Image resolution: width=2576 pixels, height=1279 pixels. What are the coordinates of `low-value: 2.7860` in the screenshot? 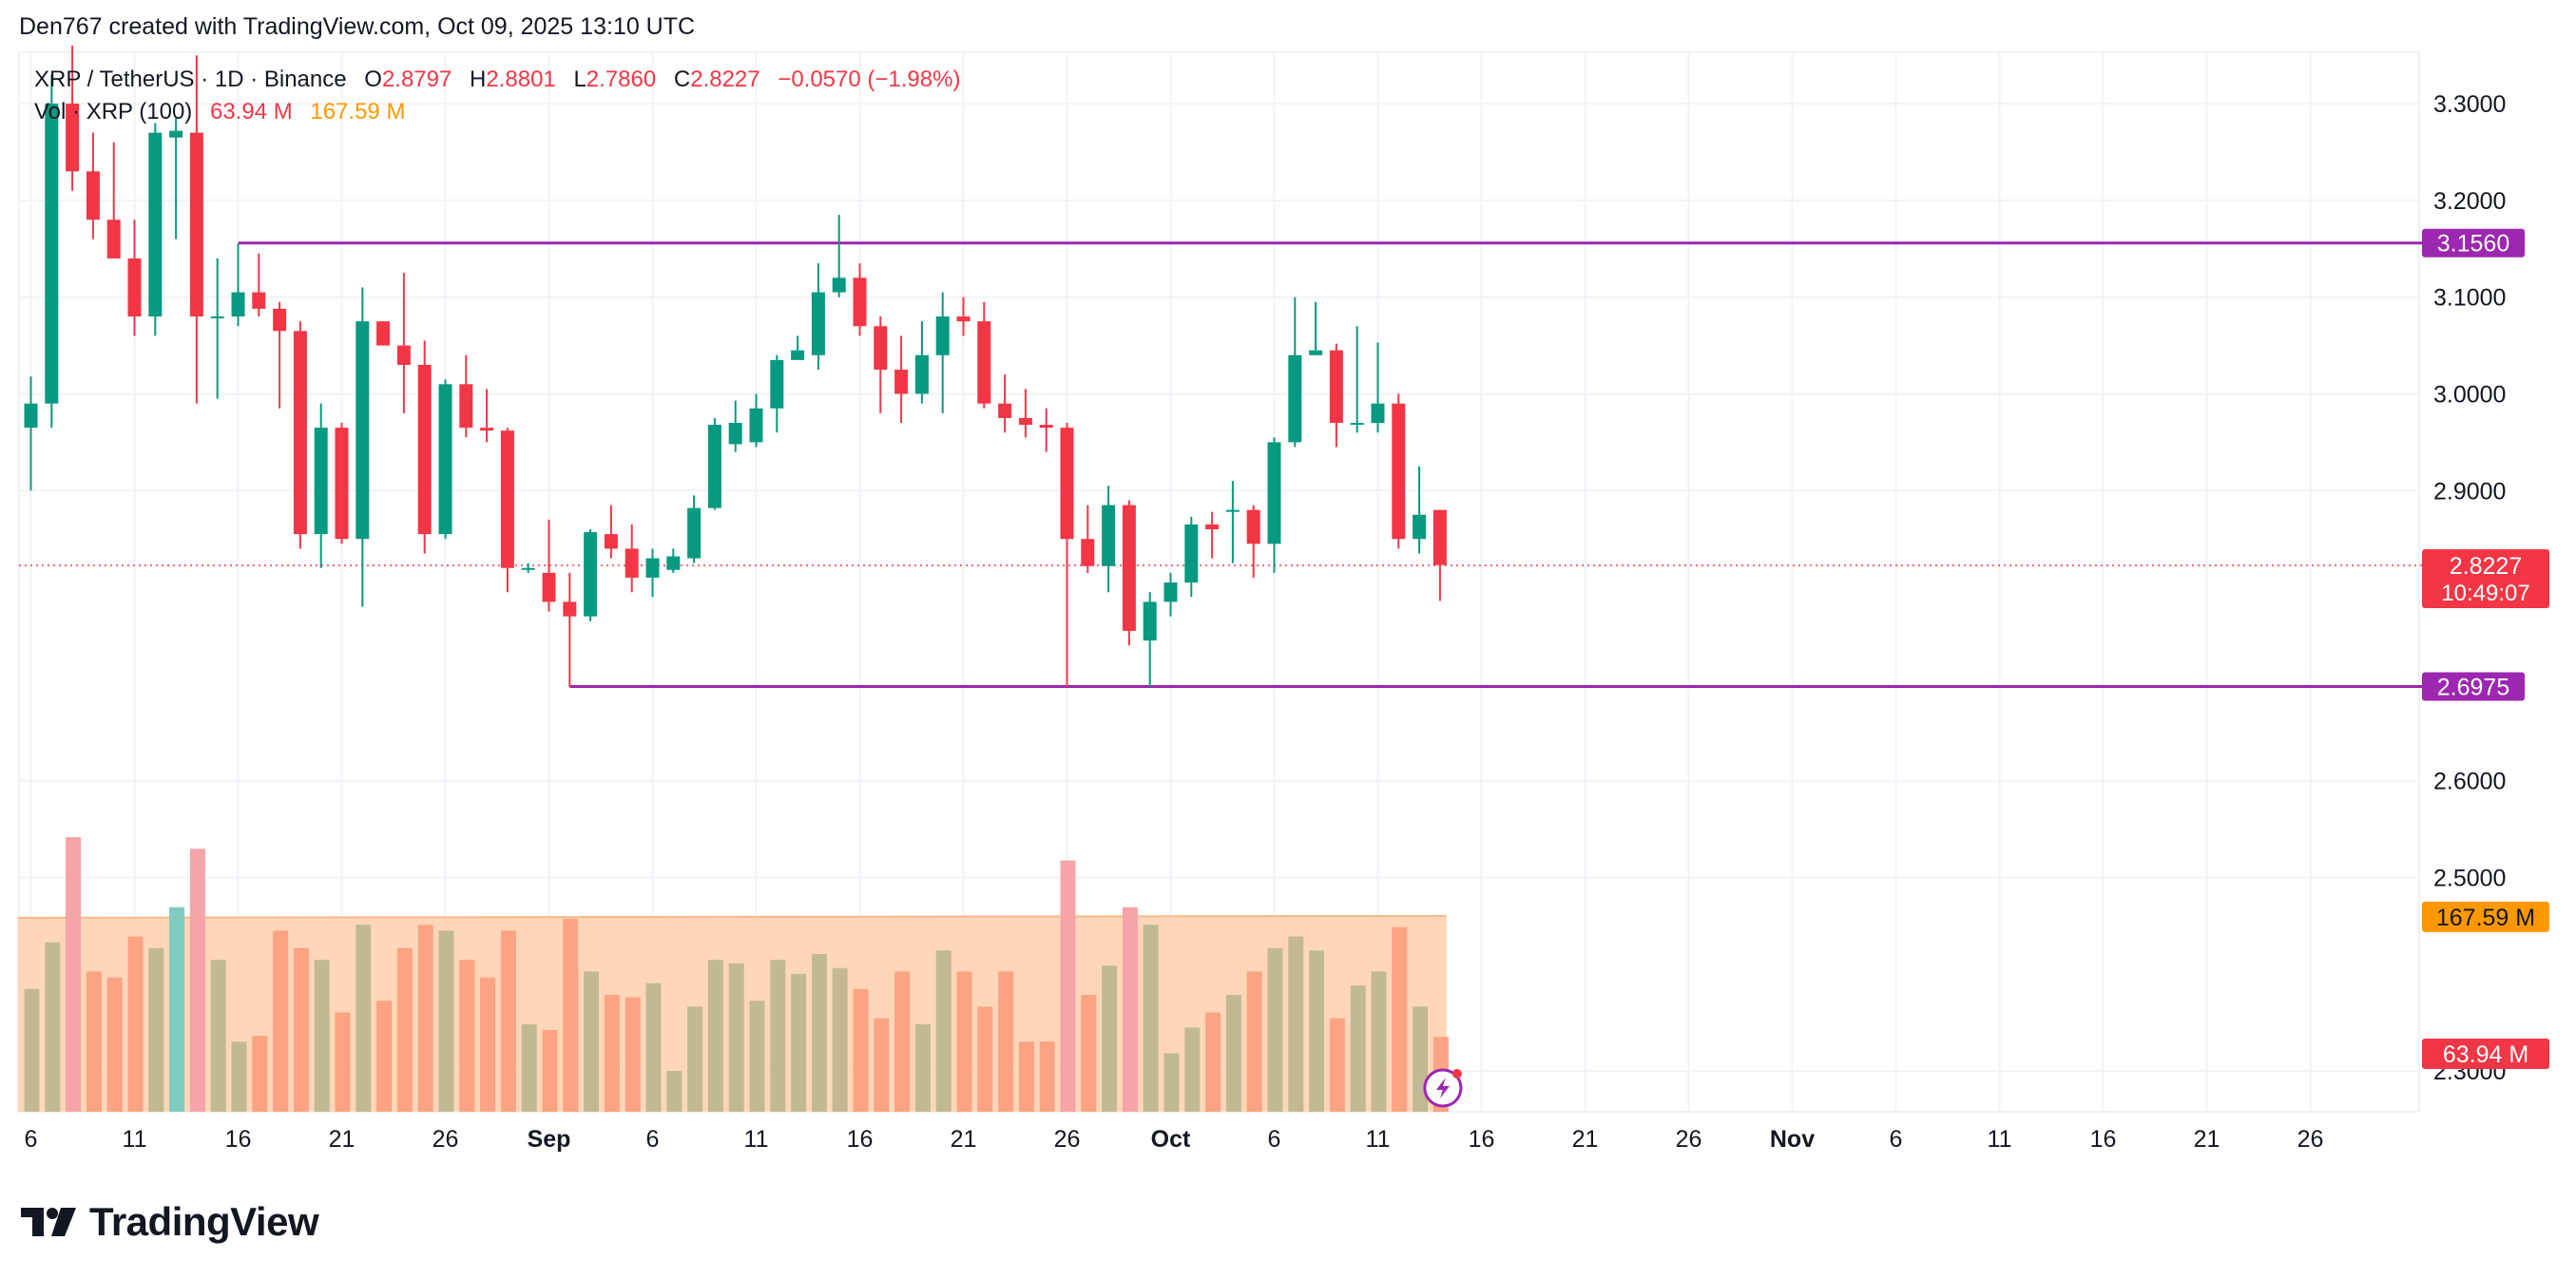 It's located at (622, 79).